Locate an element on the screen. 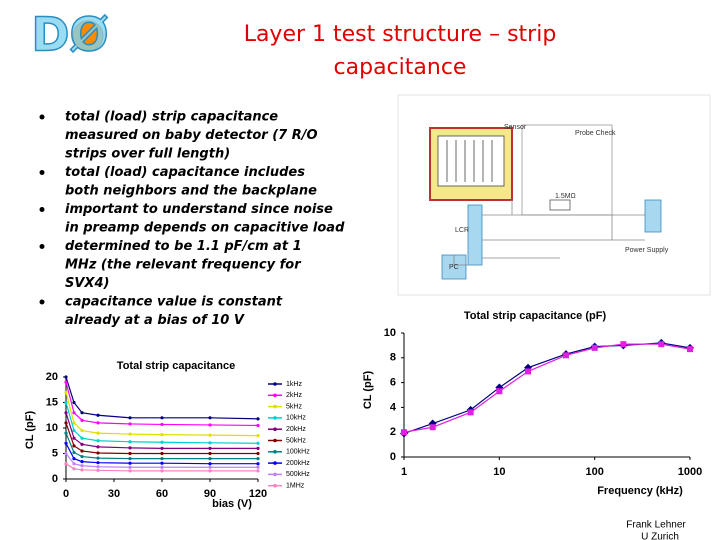  bullet-text: in preamp depends on capacitive load is located at coordinates (205, 228).